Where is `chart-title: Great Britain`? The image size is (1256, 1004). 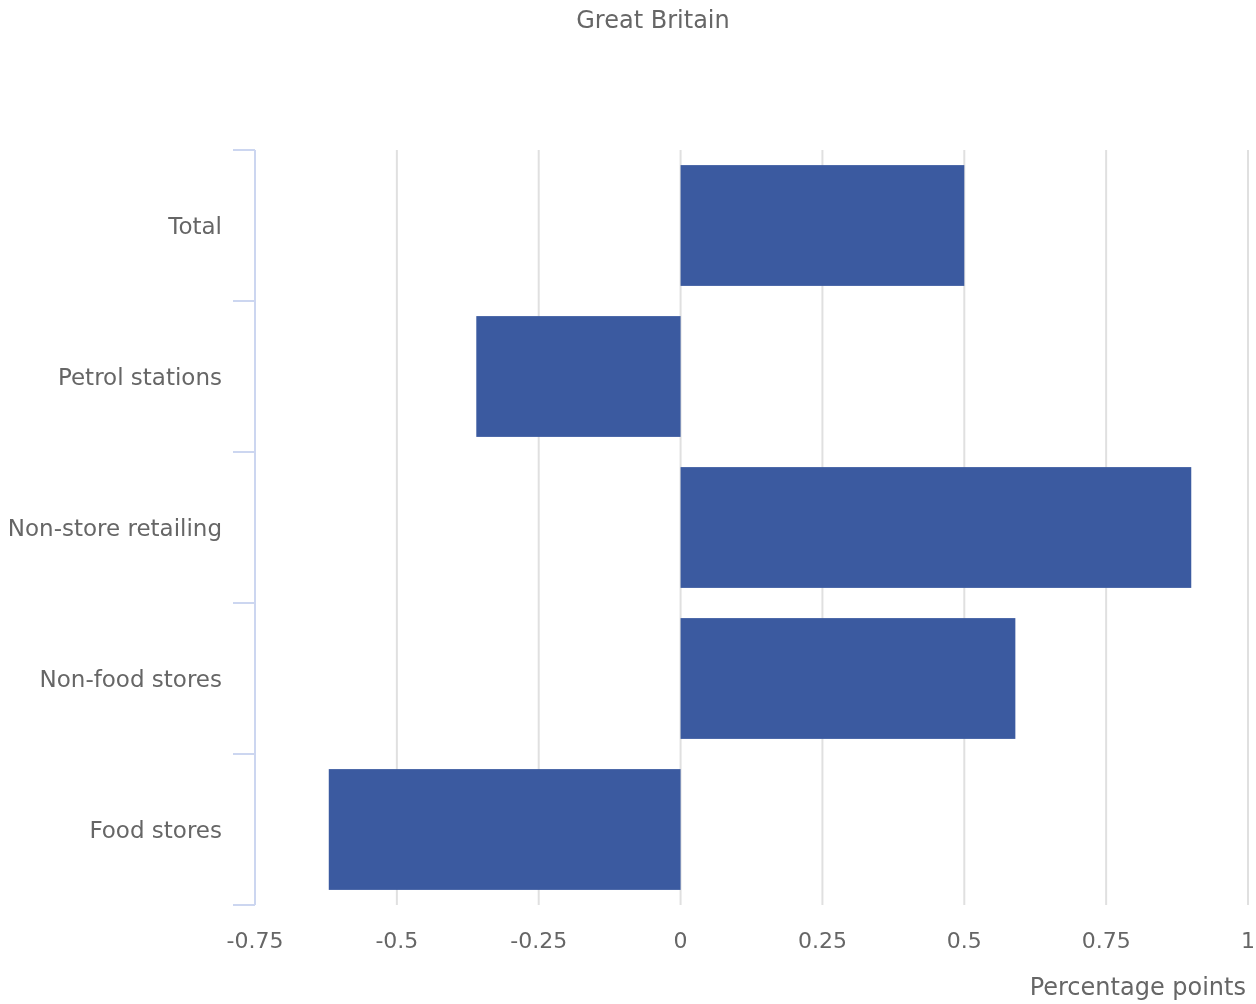 chart-title: Great Britain is located at coordinates (653, 20).